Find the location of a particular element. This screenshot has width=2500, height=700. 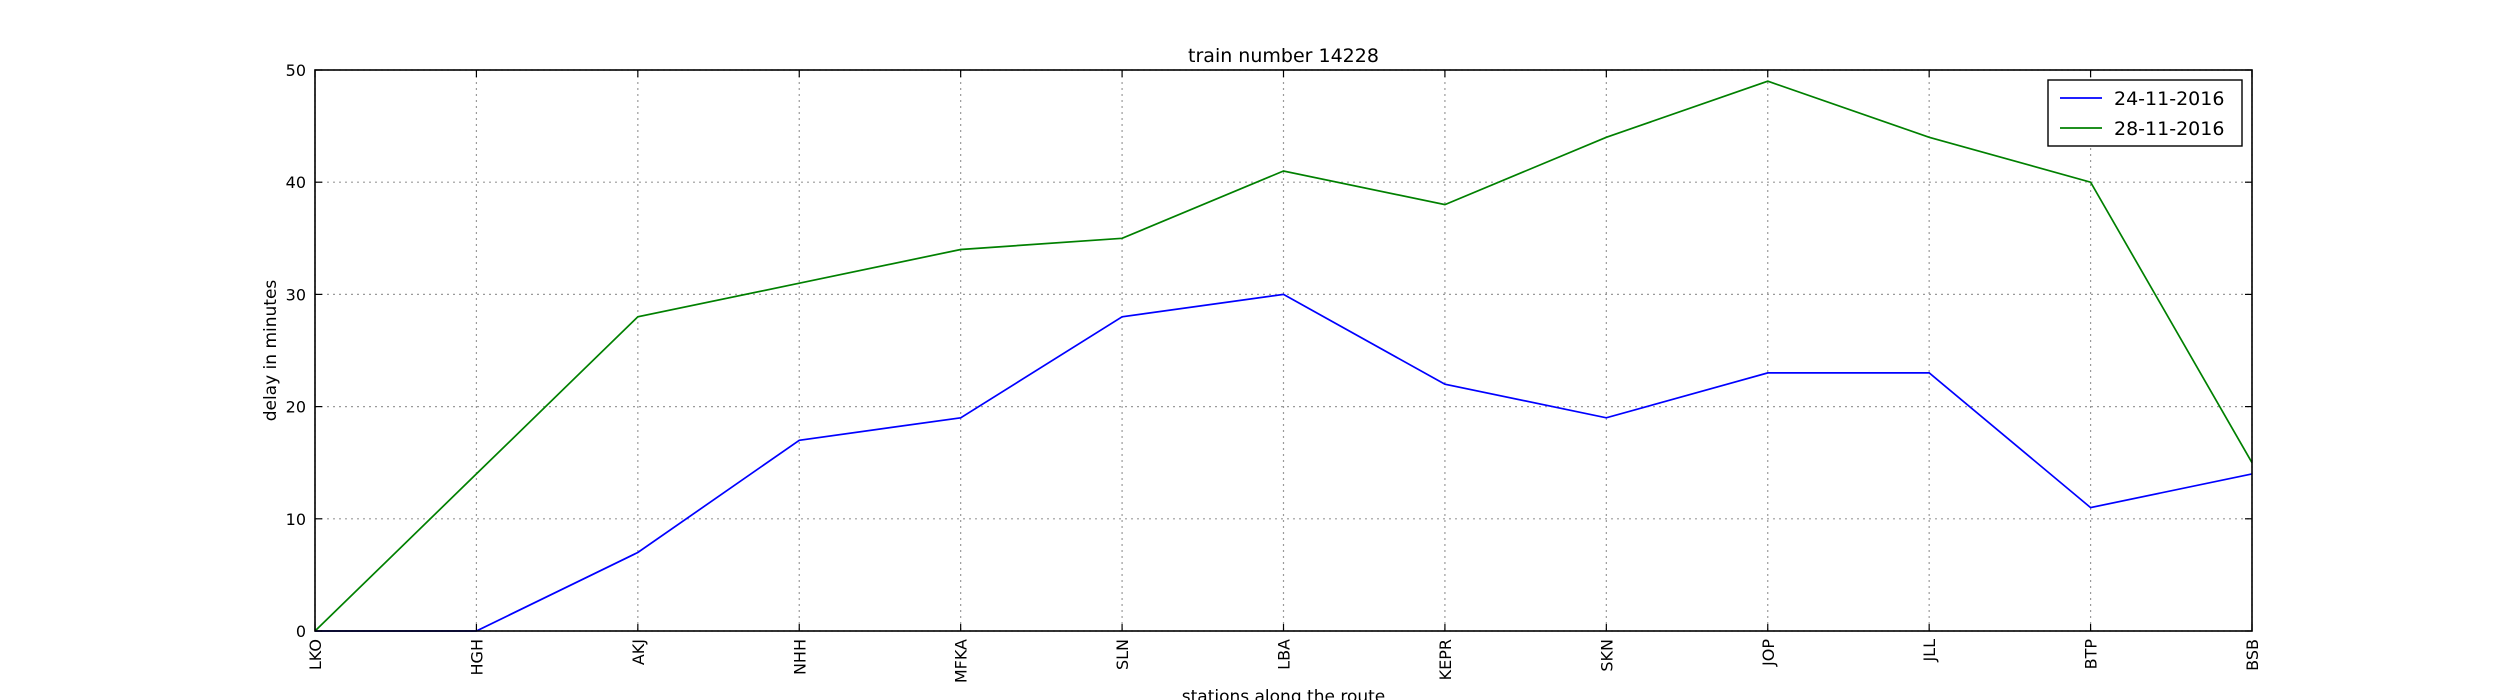

x-tick-label: HGH is located at coordinates (476, 657).